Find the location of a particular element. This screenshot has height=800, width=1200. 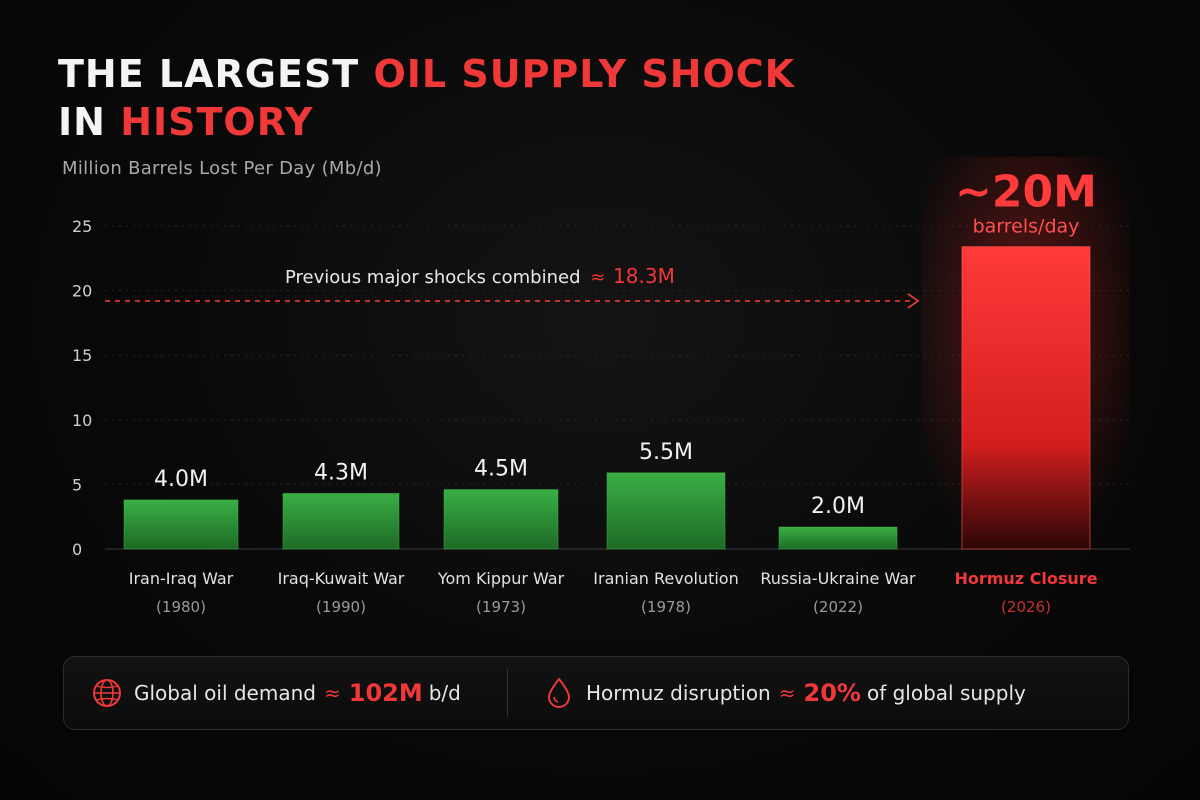

title-line2-white: IN is located at coordinates (82, 122).